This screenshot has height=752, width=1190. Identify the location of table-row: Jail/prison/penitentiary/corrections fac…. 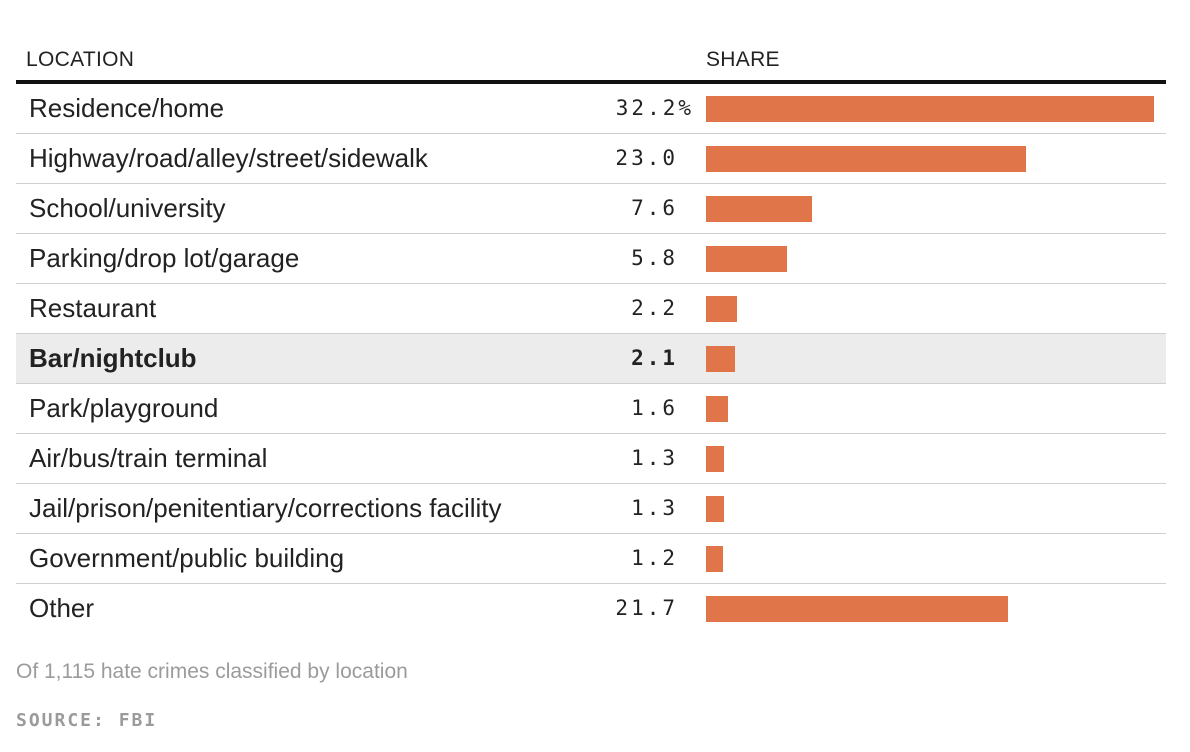
(591, 509).